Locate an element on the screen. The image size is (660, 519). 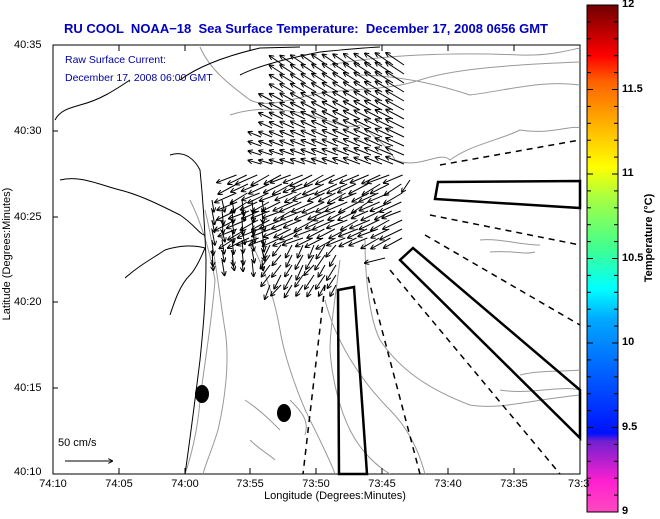
y-tick-label: 40:30 is located at coordinates (28, 131).